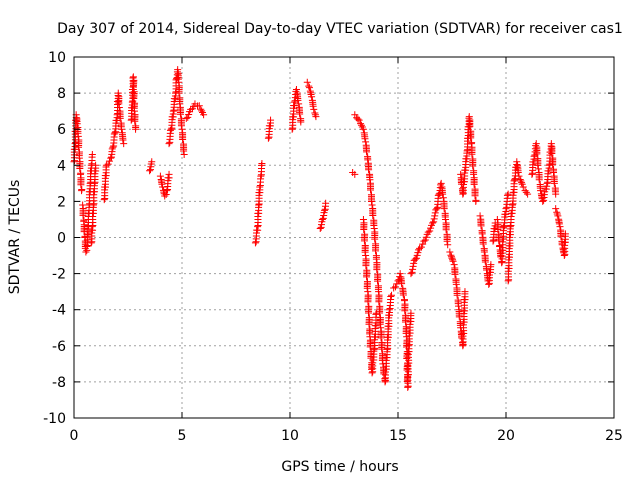 Image resolution: width=640 pixels, height=480 pixels. What do you see at coordinates (54, 419) in the screenshot?
I see `y-tick-label: -10` at bounding box center [54, 419].